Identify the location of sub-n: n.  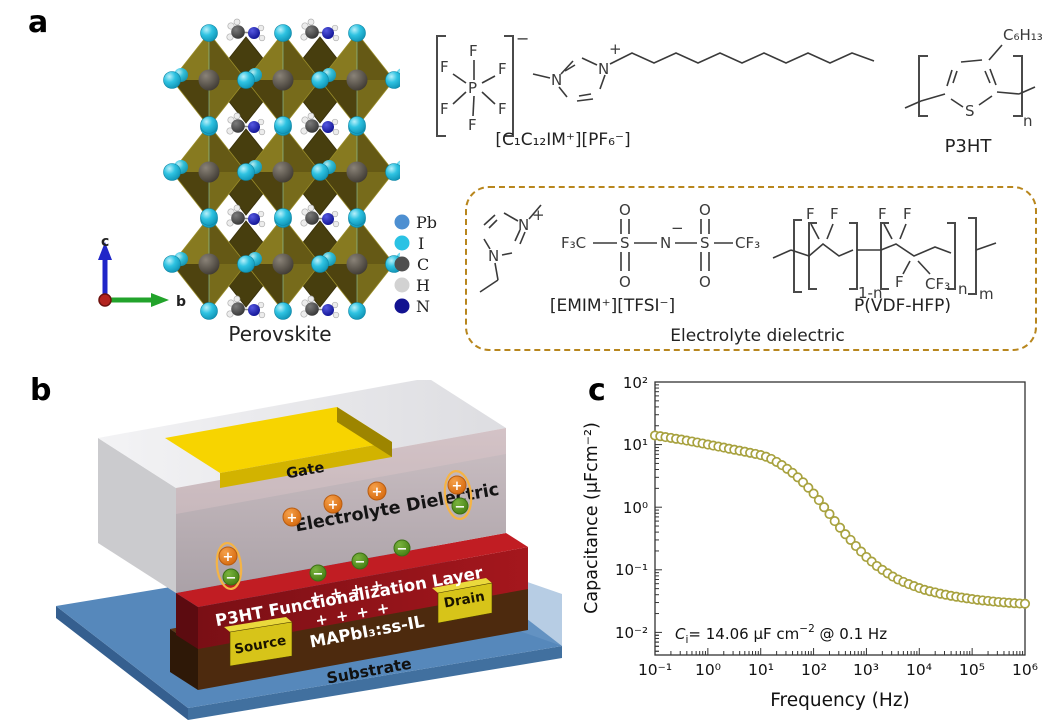
(963, 289).